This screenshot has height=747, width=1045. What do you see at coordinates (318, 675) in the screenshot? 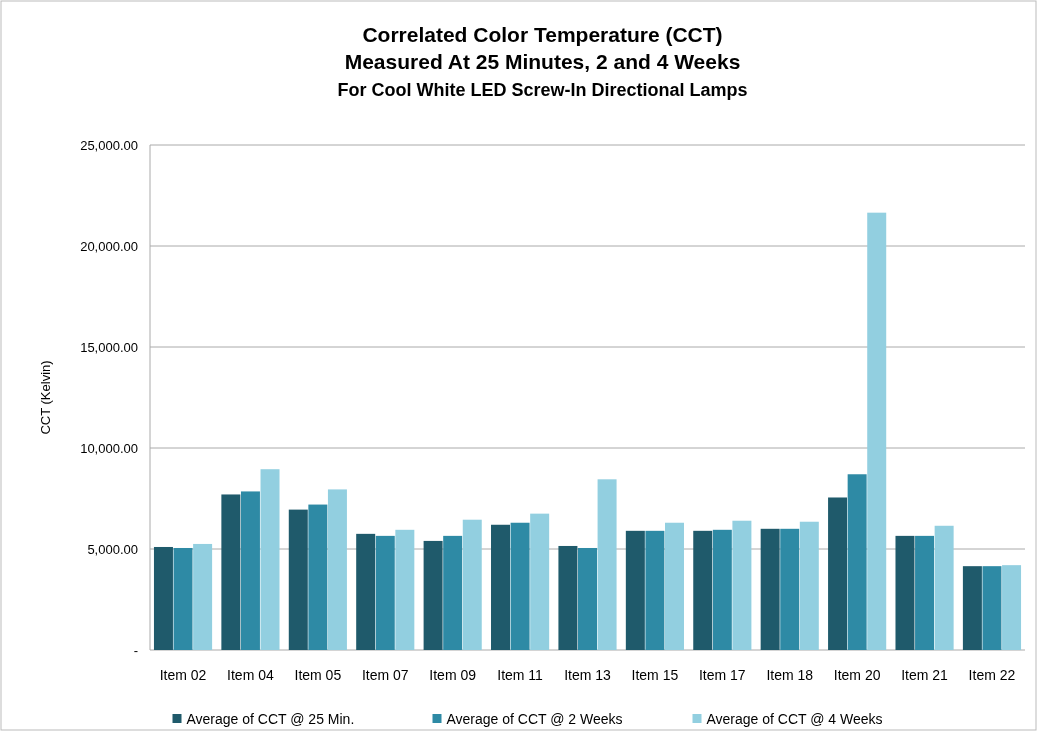
I see `x-tick-label: Item 05` at bounding box center [318, 675].